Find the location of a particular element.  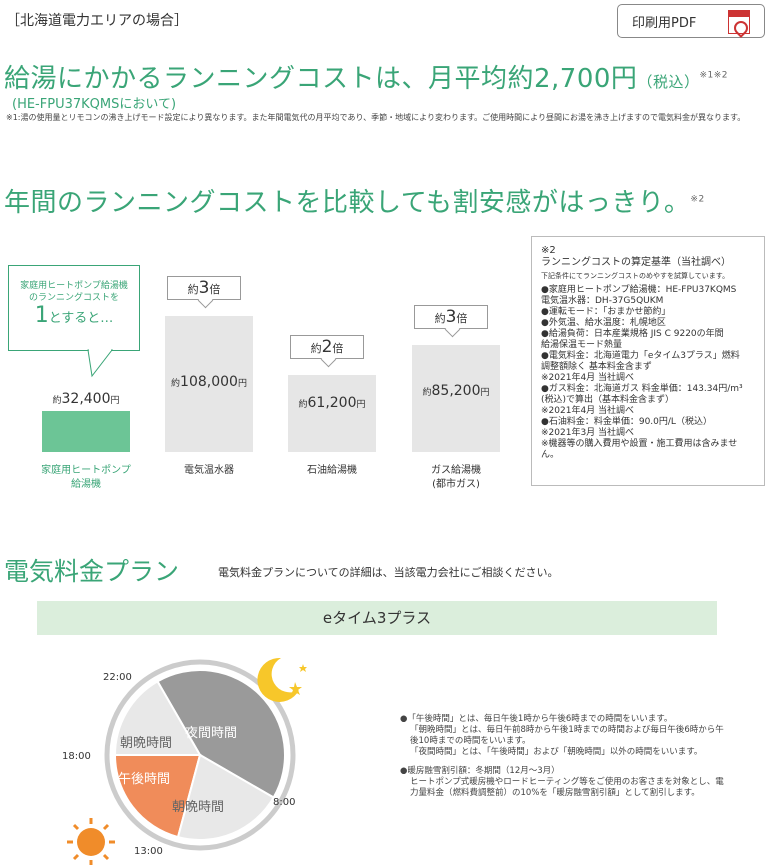

pie-label-morning-evening-2: 朝晩時間 is located at coordinates (198, 807).